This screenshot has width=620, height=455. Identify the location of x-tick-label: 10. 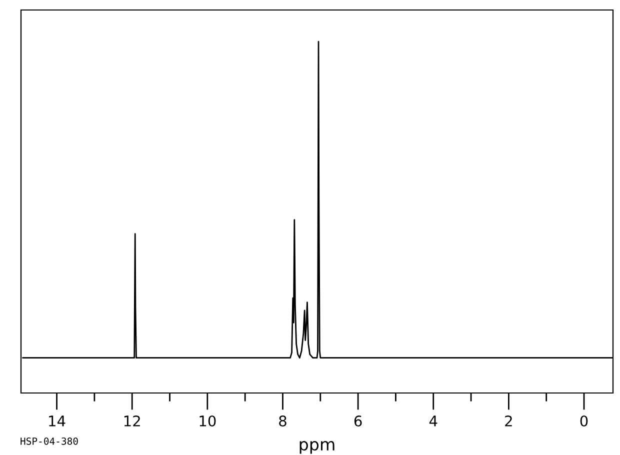
(208, 421).